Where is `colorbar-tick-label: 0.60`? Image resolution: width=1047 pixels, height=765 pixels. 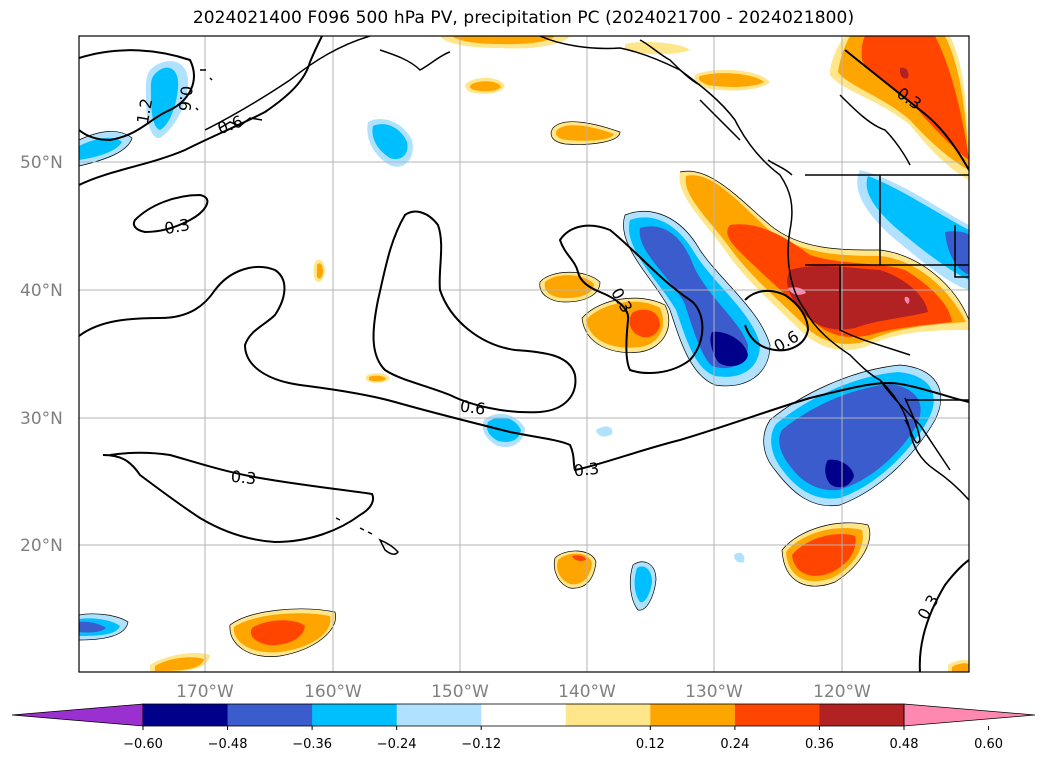
colorbar-tick-label: 0.60 is located at coordinates (988, 744).